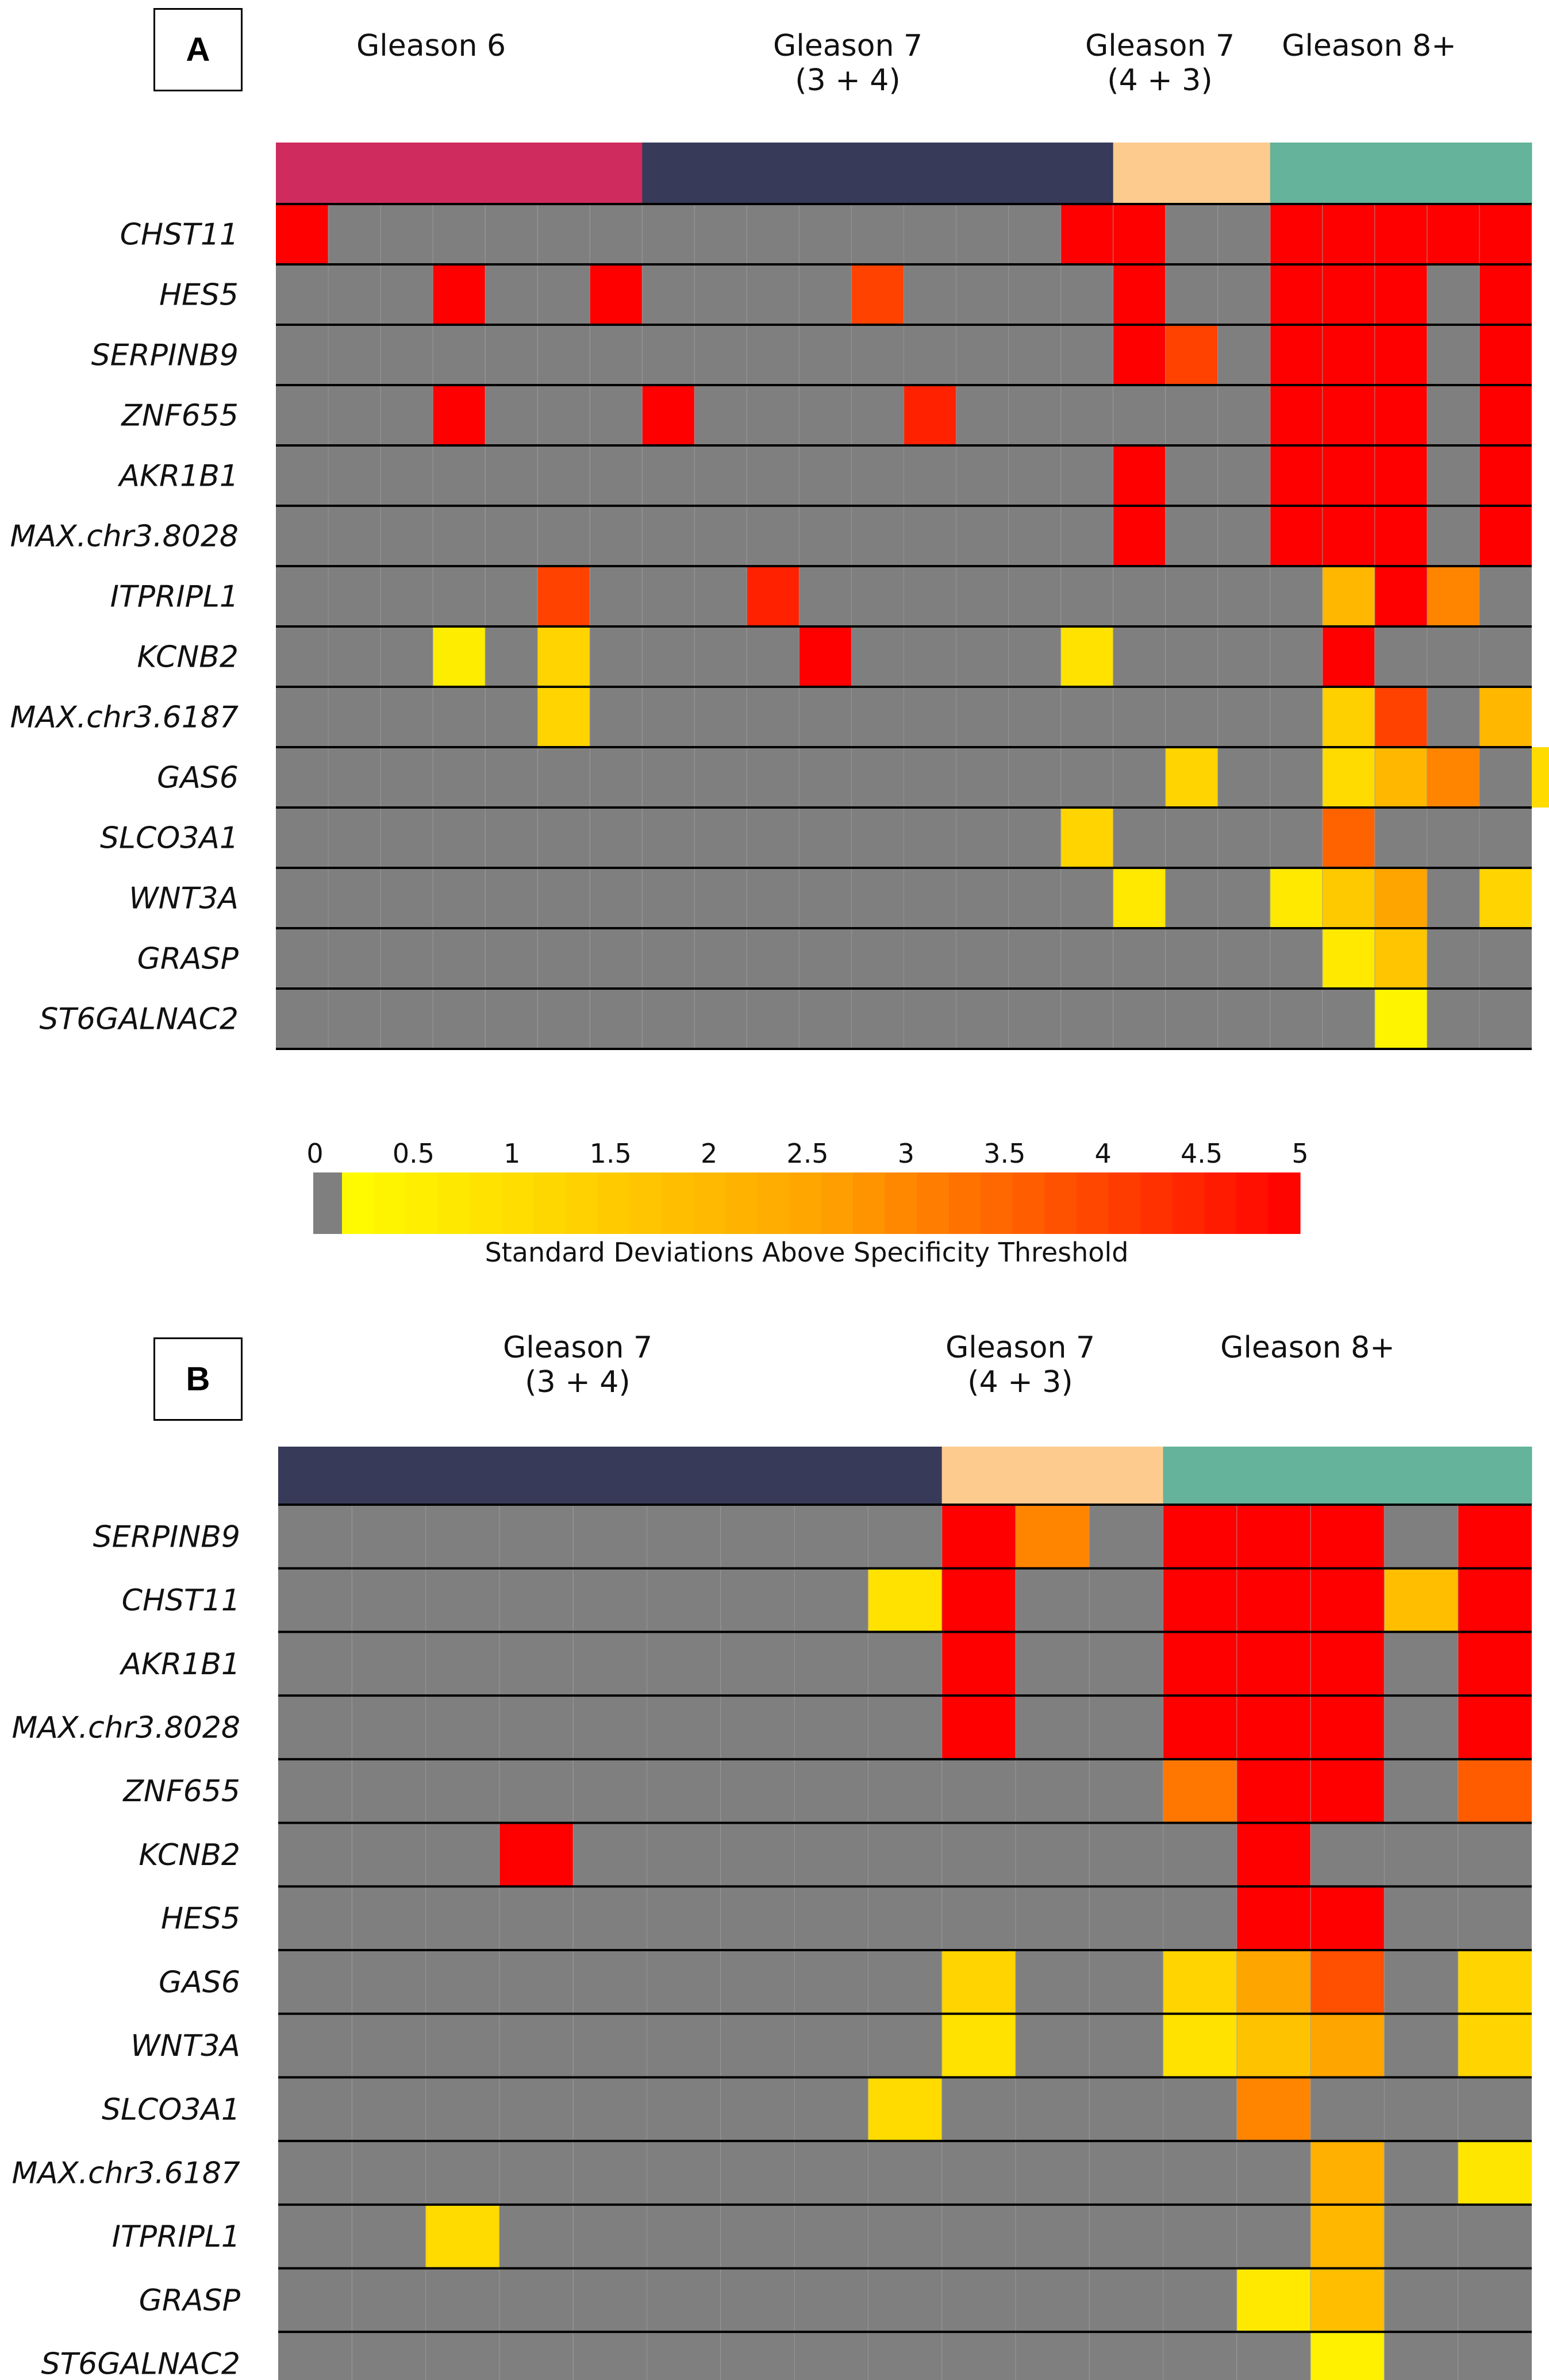  What do you see at coordinates (807, 1153) in the screenshot?
I see `legend-tick-label: 2.5` at bounding box center [807, 1153].